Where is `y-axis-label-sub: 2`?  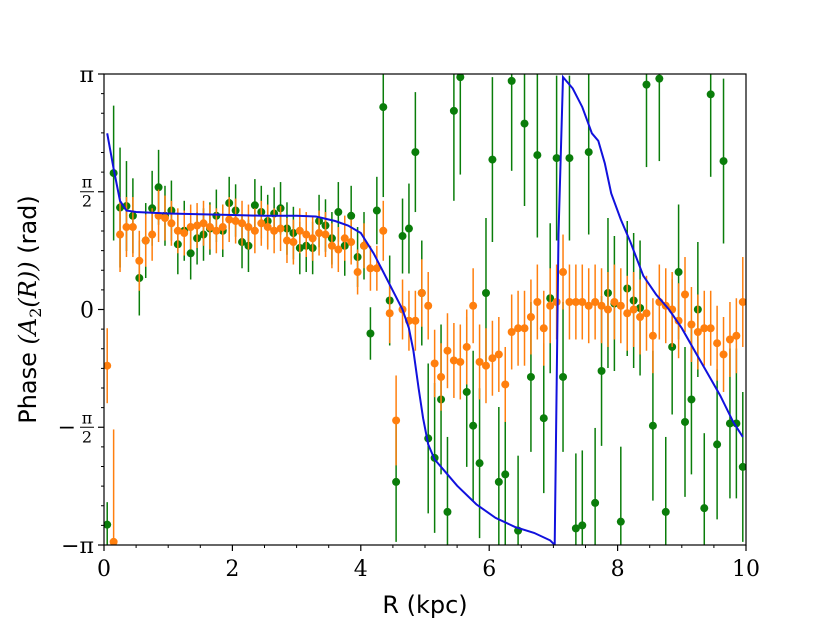 y-axis-label-sub: 2 is located at coordinates (35, 313).